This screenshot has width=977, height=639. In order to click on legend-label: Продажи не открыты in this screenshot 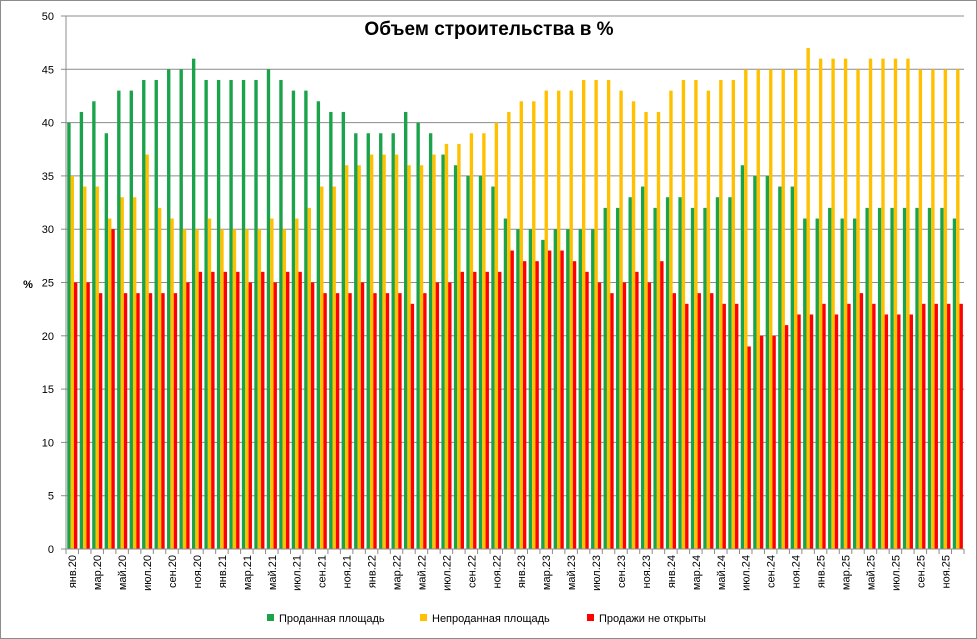, I will do `click(652, 619)`.